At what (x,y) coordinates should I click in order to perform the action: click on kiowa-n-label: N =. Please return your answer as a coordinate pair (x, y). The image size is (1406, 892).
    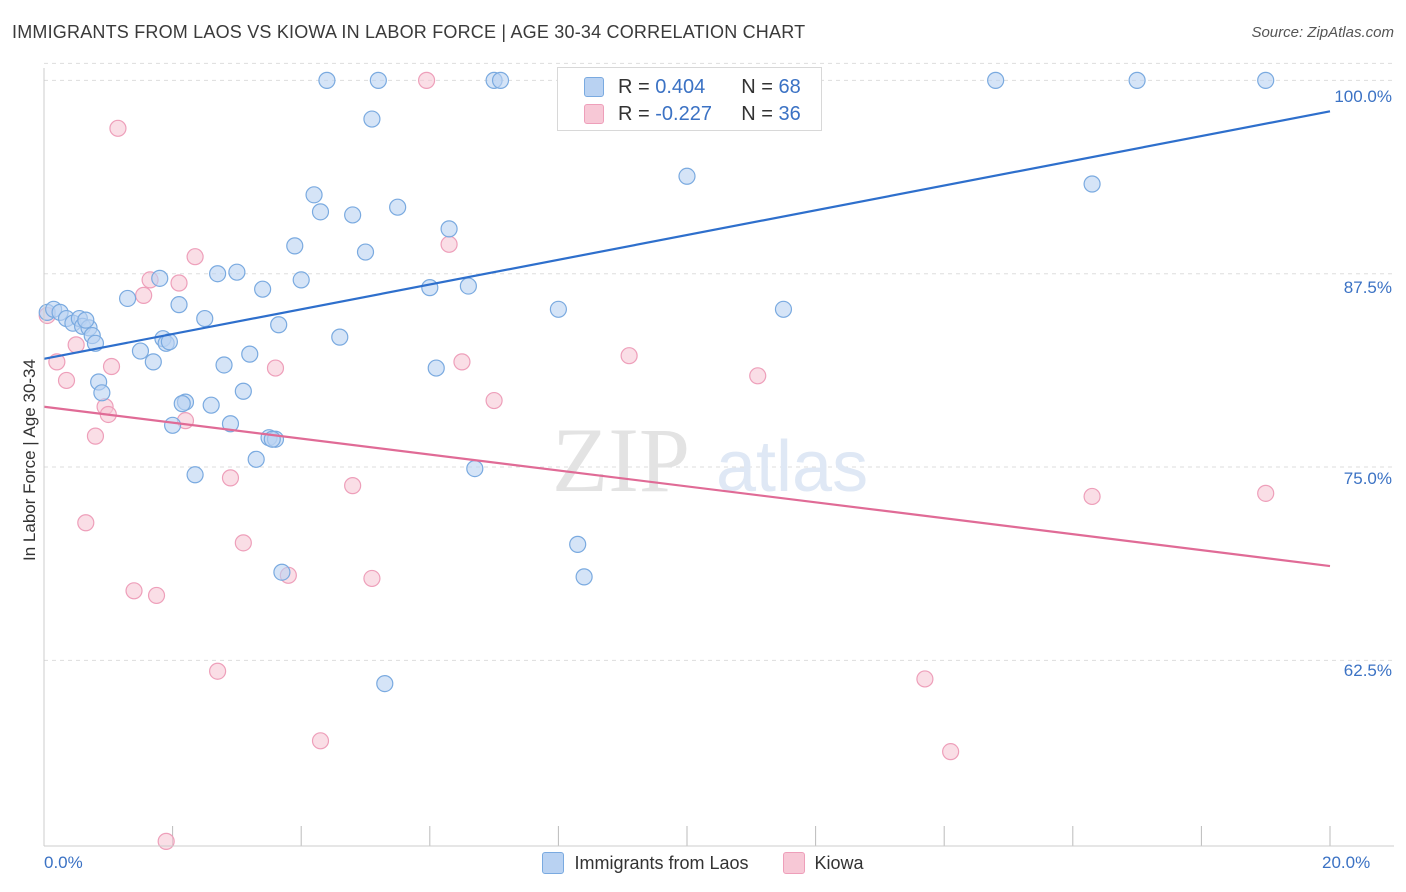
    Looking at the image, I should click on (757, 113).